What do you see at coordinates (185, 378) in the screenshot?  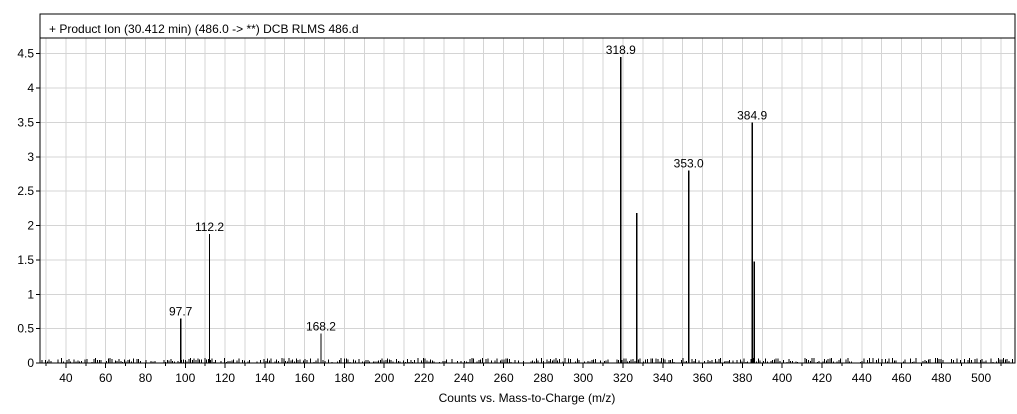 I see `x-tick-label: 100` at bounding box center [185, 378].